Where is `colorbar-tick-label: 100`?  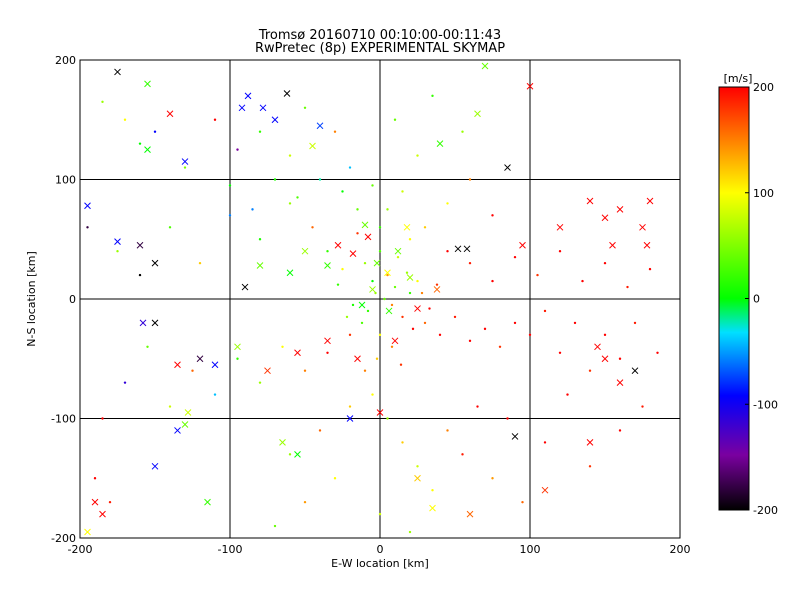 colorbar-tick-label: 100 is located at coordinates (763, 193).